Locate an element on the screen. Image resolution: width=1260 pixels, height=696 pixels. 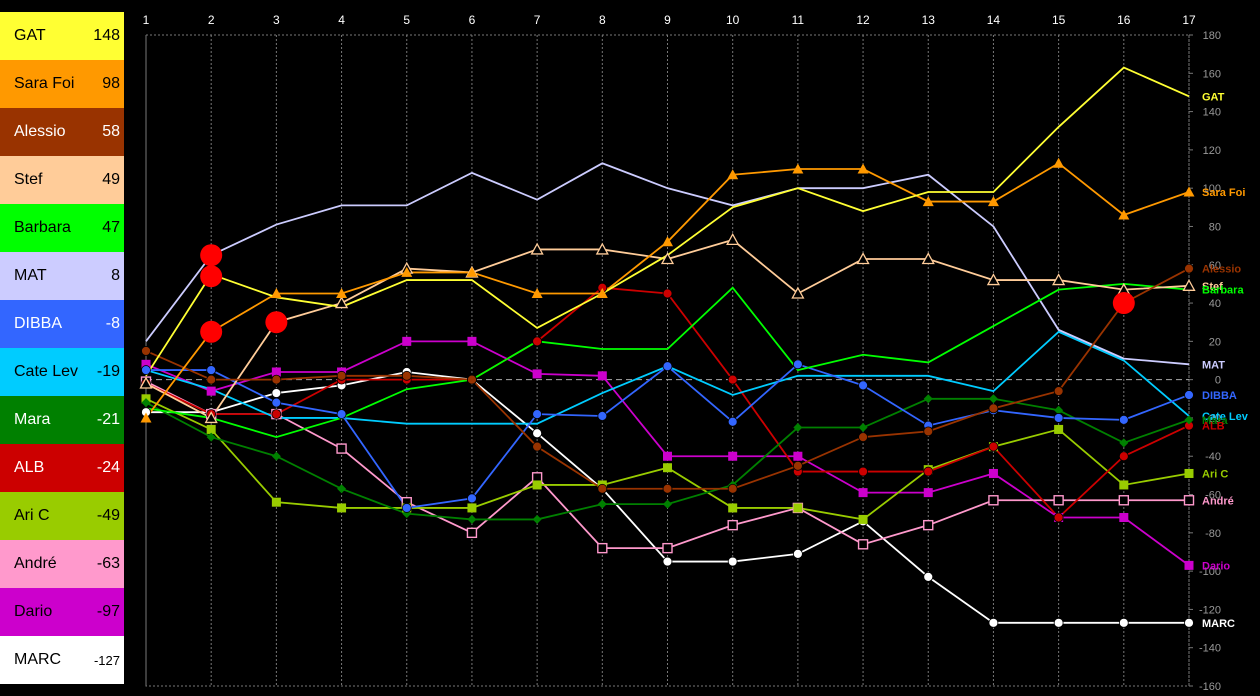
legend-name: MAT is located at coordinates (30, 275).